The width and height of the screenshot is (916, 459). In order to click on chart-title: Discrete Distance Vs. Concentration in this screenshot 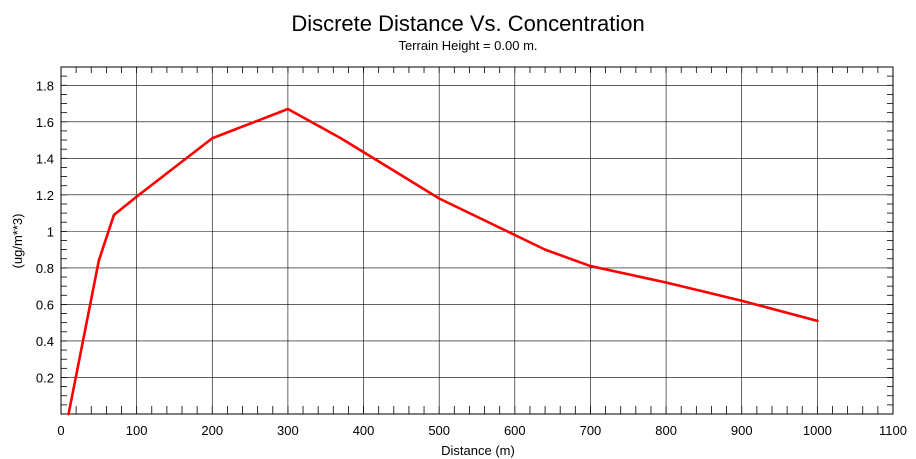, I will do `click(467, 23)`.